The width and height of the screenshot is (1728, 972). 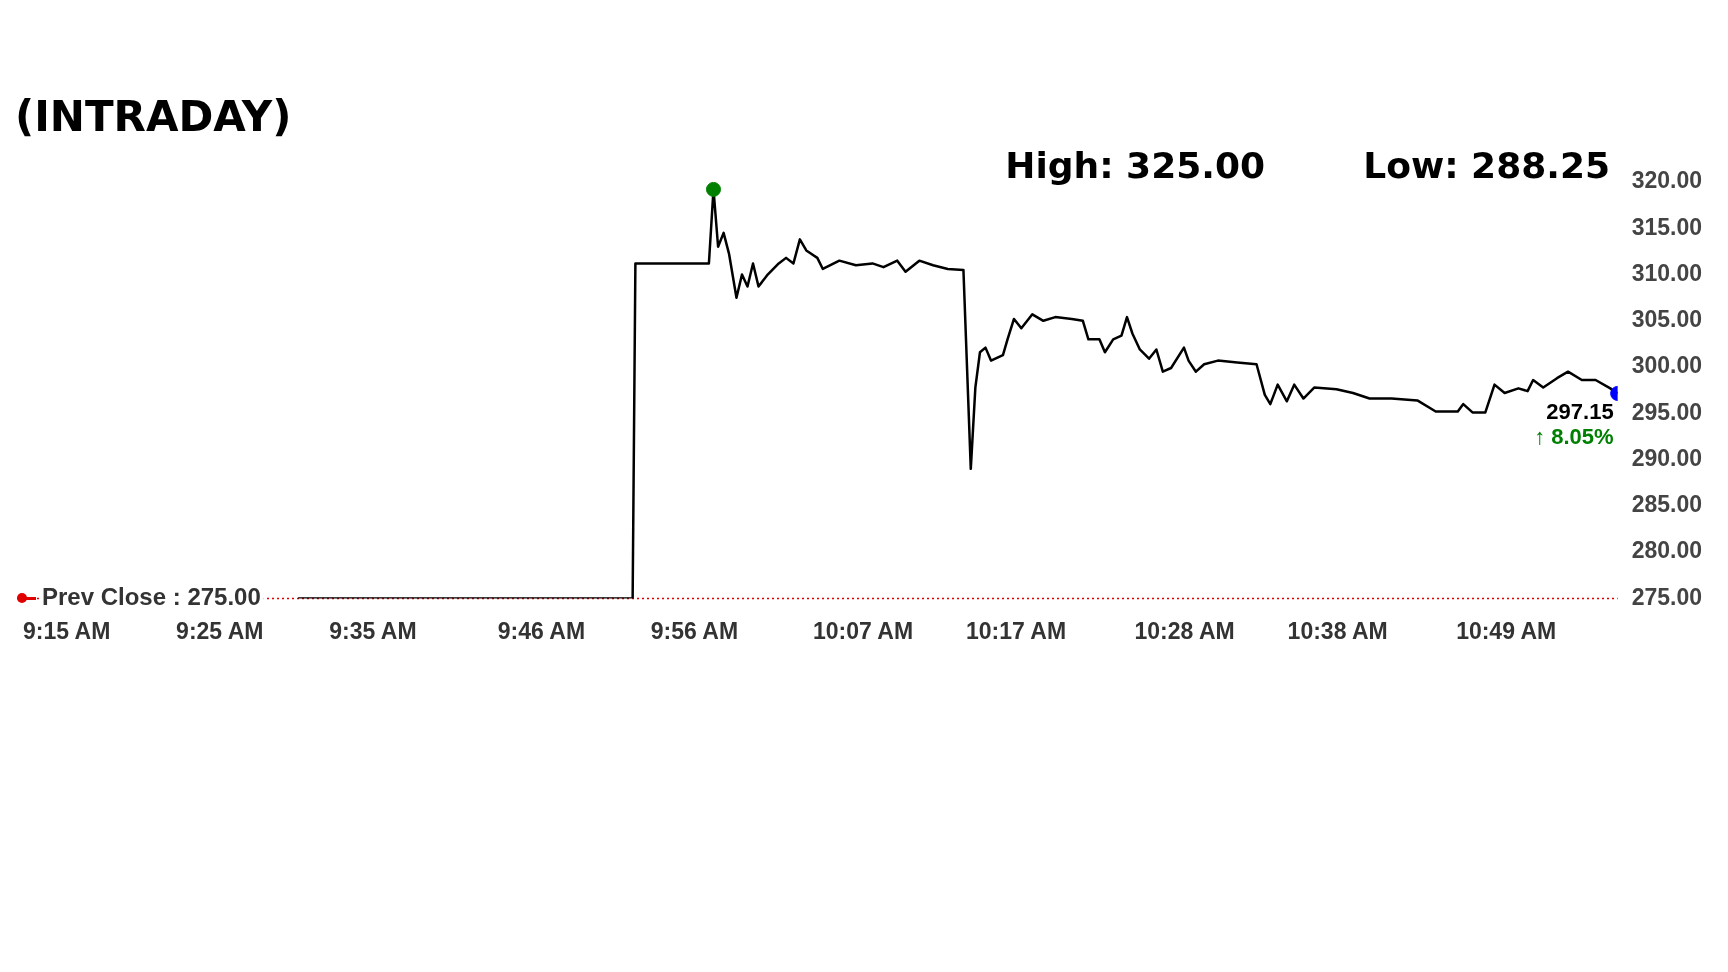 What do you see at coordinates (1667, 596) in the screenshot?
I see `y-tick-label: 275.00` at bounding box center [1667, 596].